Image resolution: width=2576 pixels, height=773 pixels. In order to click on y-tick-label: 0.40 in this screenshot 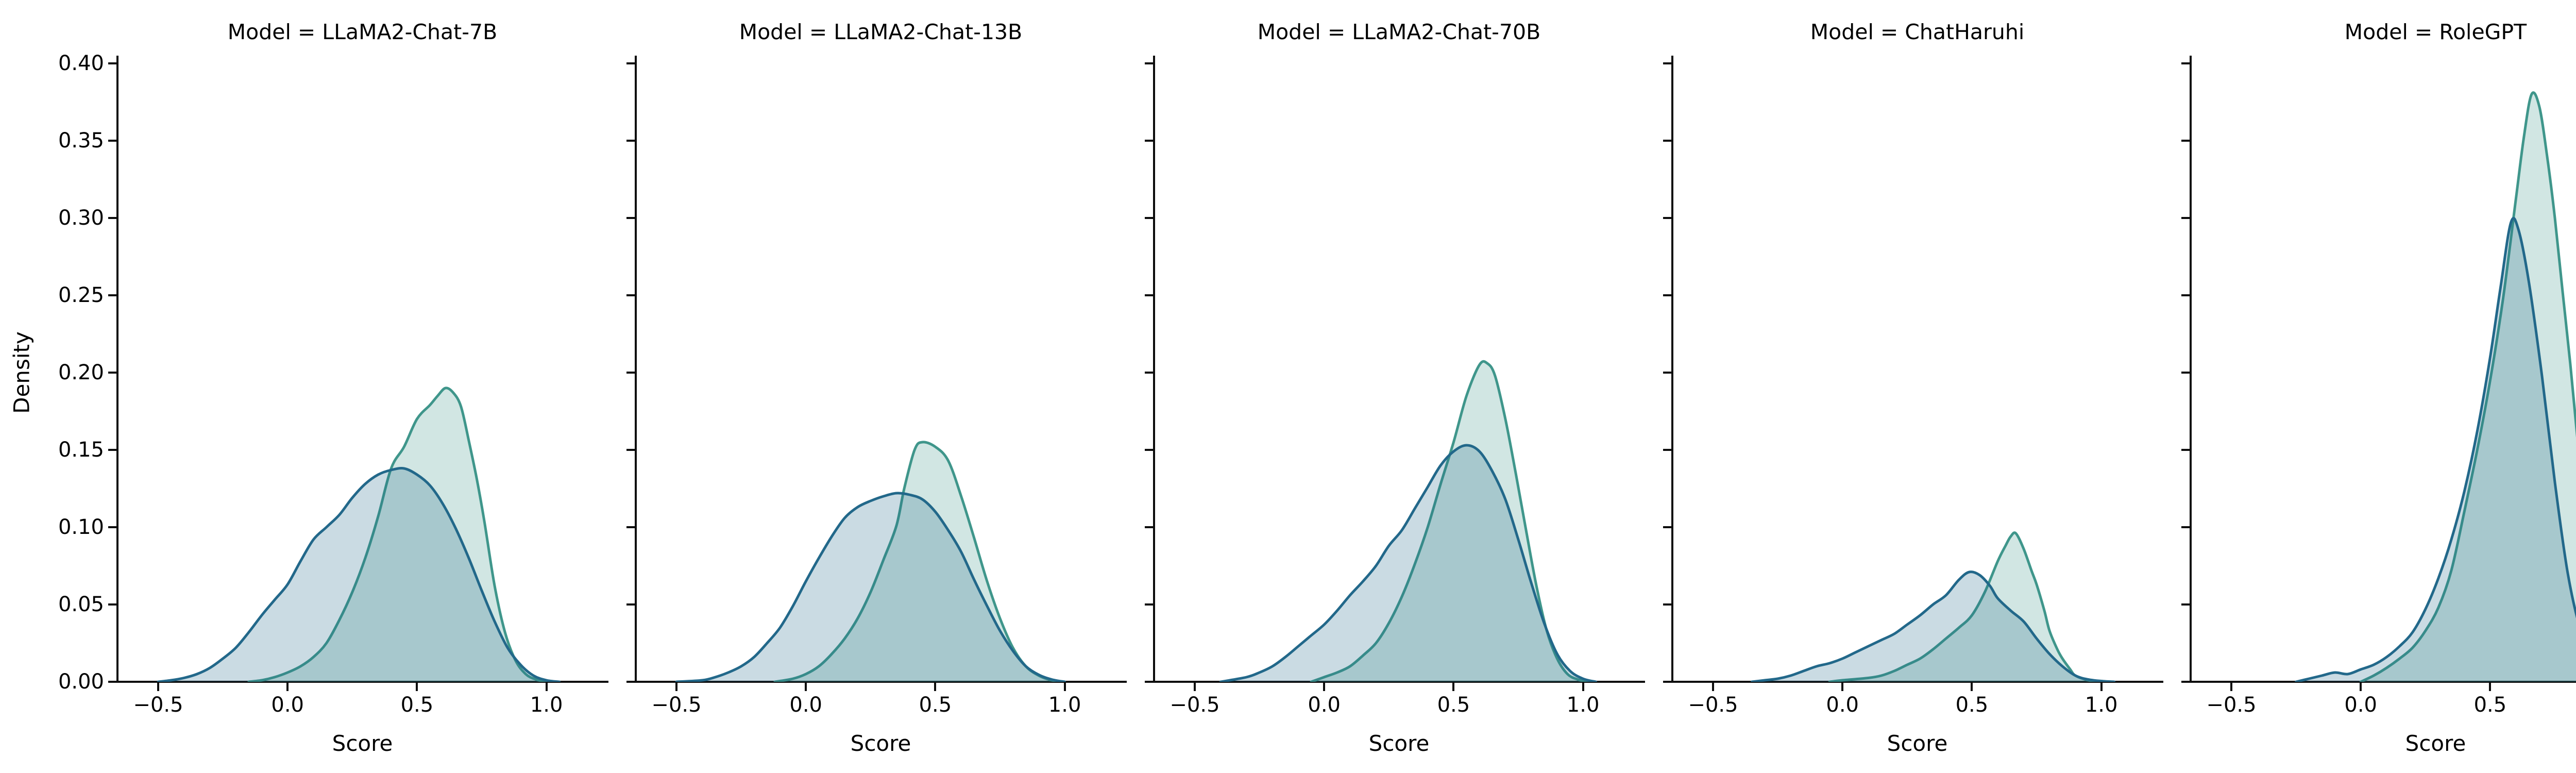, I will do `click(81, 63)`.